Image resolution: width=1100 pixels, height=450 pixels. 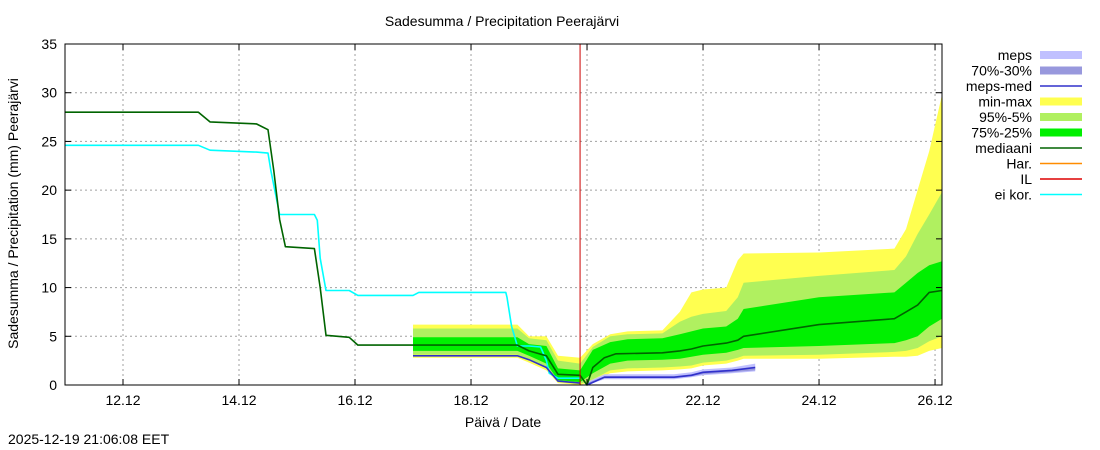 I want to click on x-axis-label: Päivä / Date, so click(x=503, y=422).